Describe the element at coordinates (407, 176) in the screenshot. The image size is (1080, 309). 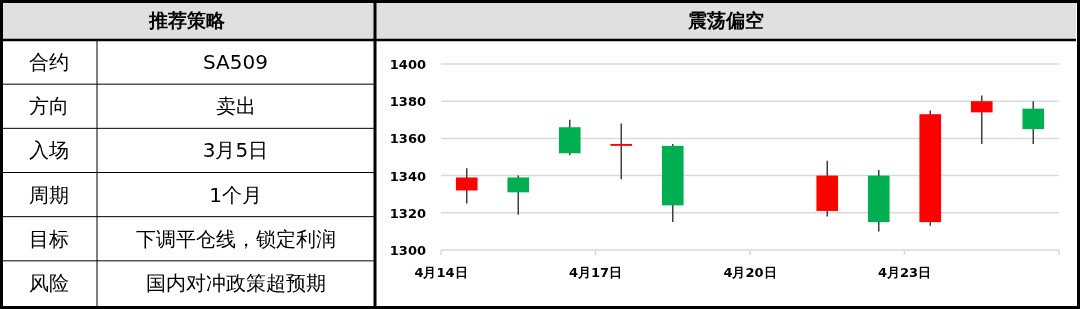
I see `y-tick-label: 1340` at that location.